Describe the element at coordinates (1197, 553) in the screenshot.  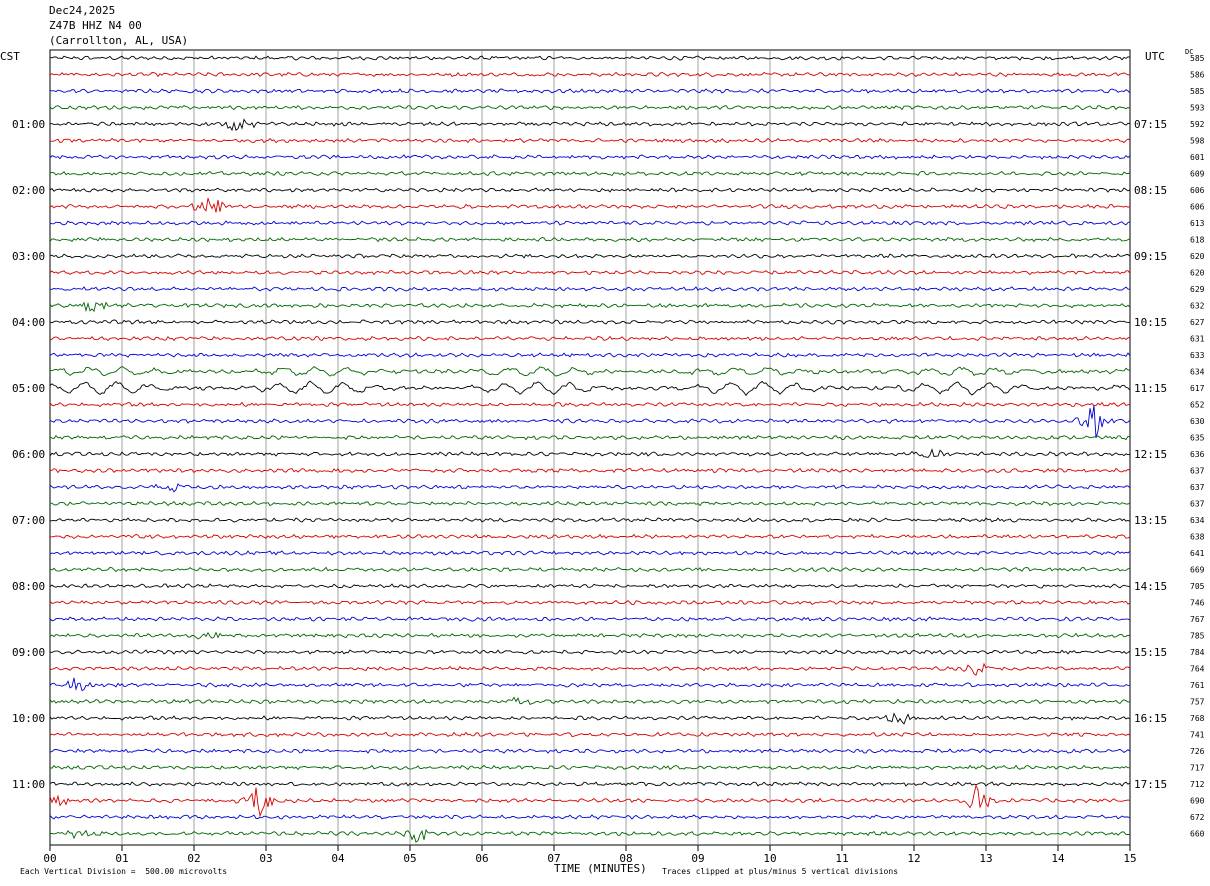
I see `dc-offset-label: 641` at that location.